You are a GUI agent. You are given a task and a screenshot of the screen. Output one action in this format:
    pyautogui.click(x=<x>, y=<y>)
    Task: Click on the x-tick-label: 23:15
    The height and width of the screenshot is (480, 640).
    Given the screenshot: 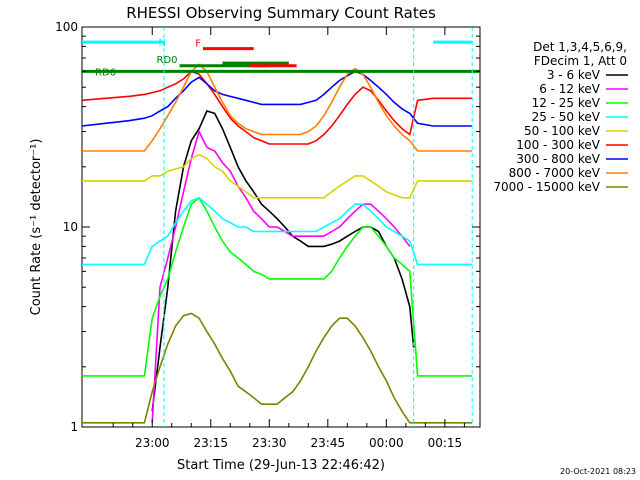 What is the action you would take?
    pyautogui.click(x=210, y=443)
    